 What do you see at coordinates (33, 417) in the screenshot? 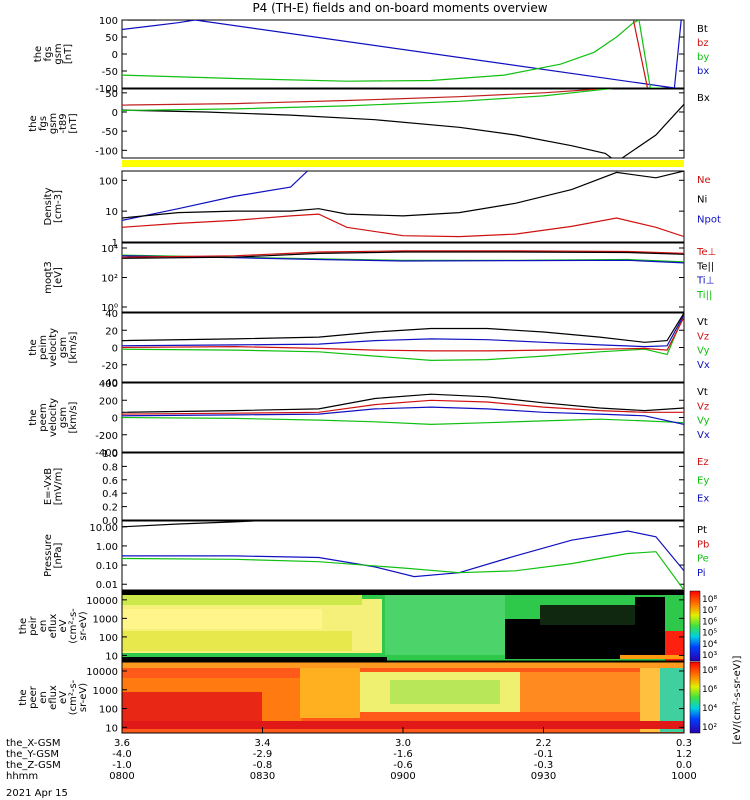
I see `vel-e-ylabel: the` at bounding box center [33, 417].